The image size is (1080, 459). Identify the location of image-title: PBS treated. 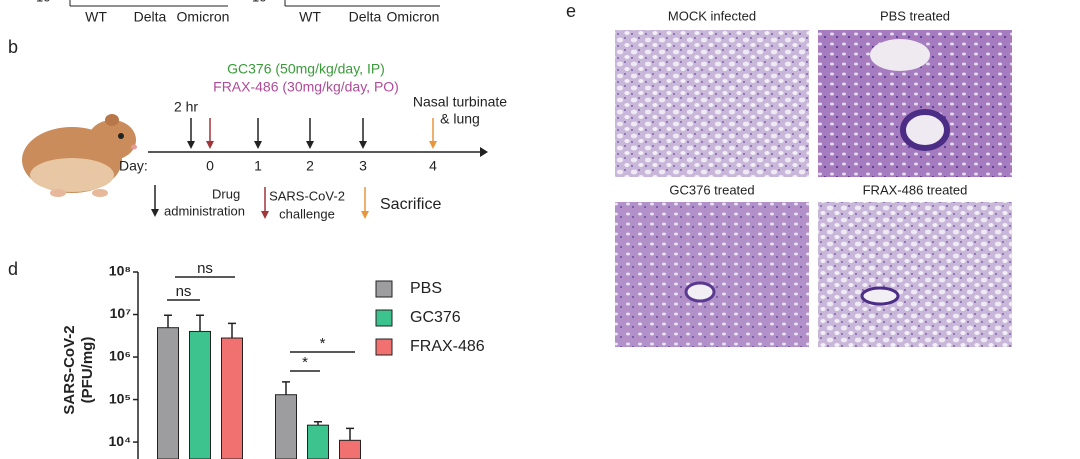
(915, 15).